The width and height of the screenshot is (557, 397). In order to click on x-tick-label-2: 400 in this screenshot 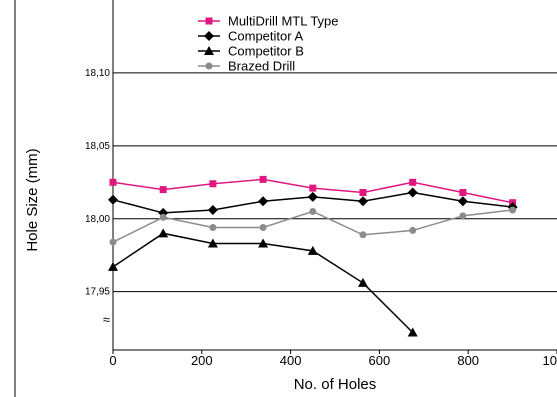, I will do `click(291, 360)`.